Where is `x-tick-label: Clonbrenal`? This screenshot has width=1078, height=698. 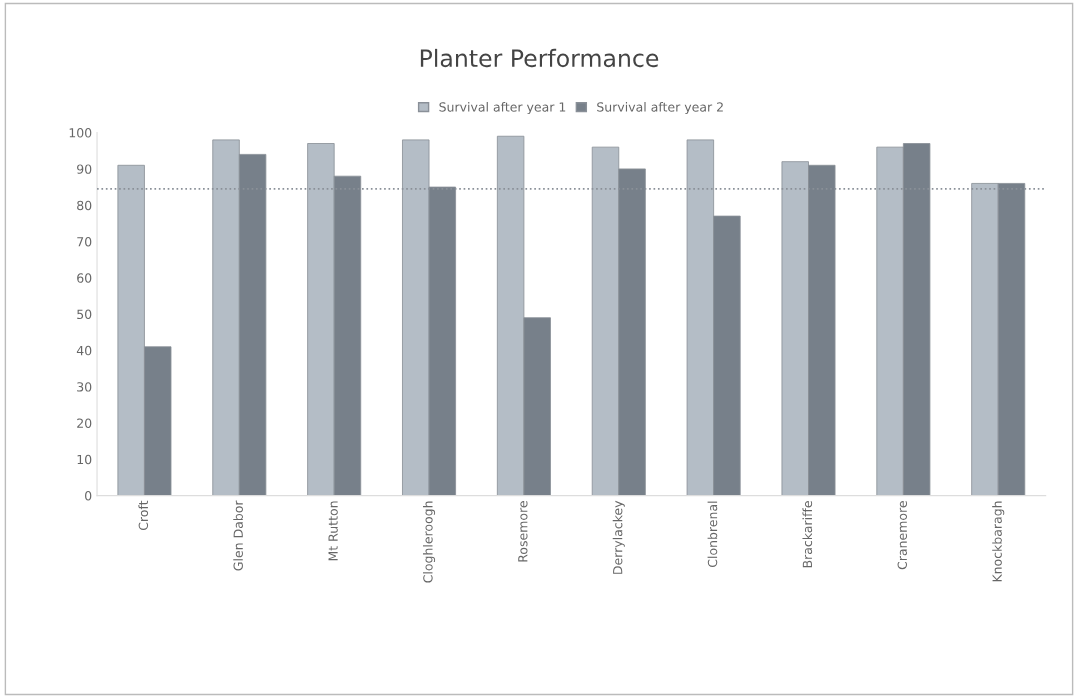
x-tick-label: Clonbrenal is located at coordinates (712, 534).